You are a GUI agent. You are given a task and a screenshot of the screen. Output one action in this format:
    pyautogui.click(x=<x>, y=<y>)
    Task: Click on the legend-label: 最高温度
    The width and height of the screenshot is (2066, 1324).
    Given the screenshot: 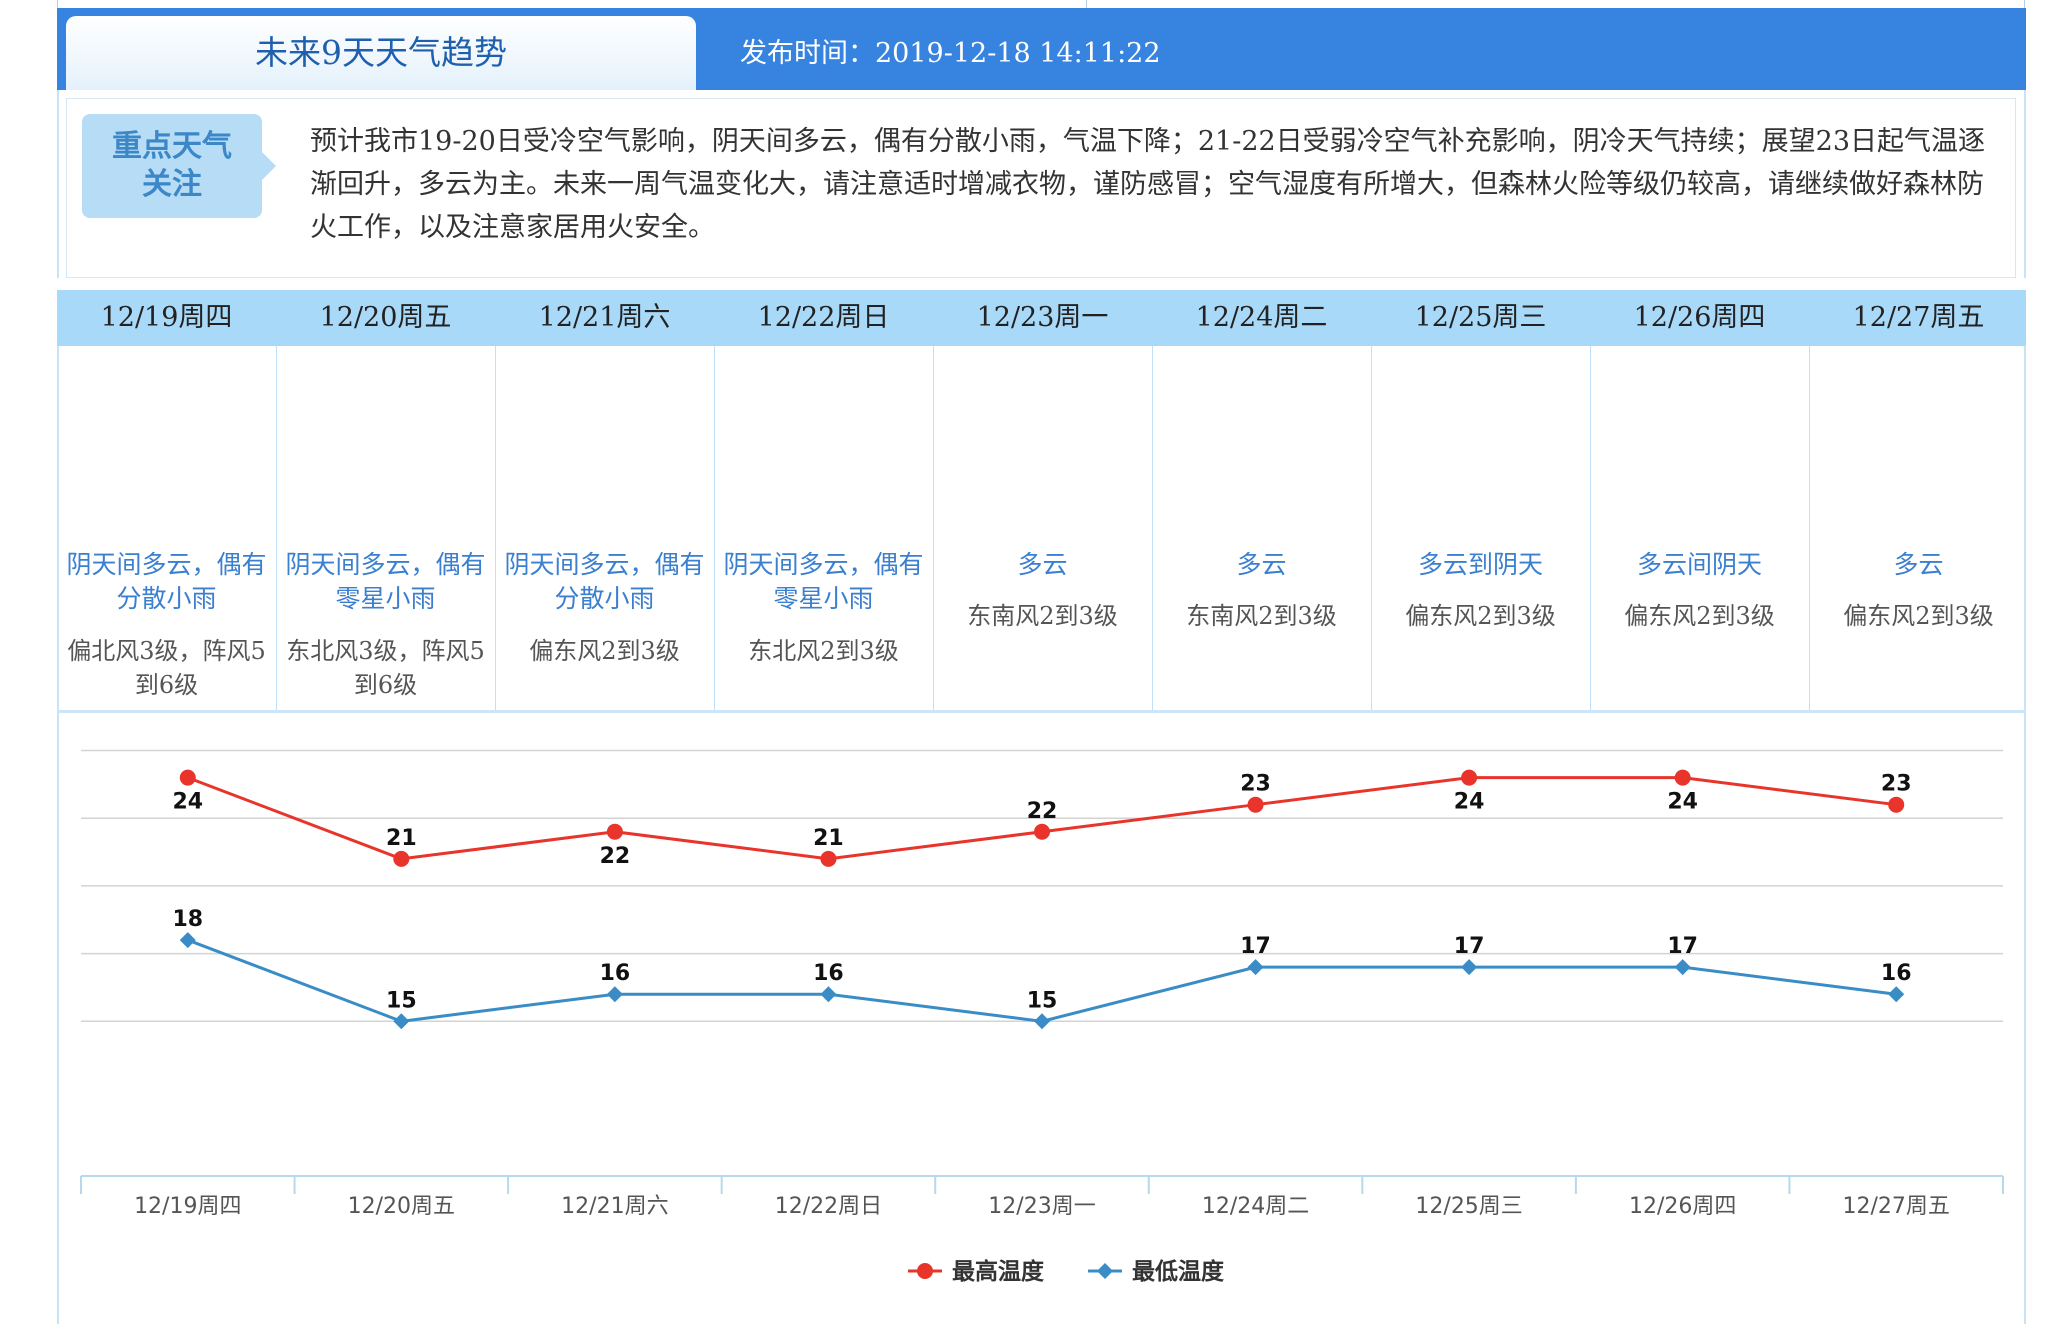 What is the action you would take?
    pyautogui.click(x=998, y=1271)
    